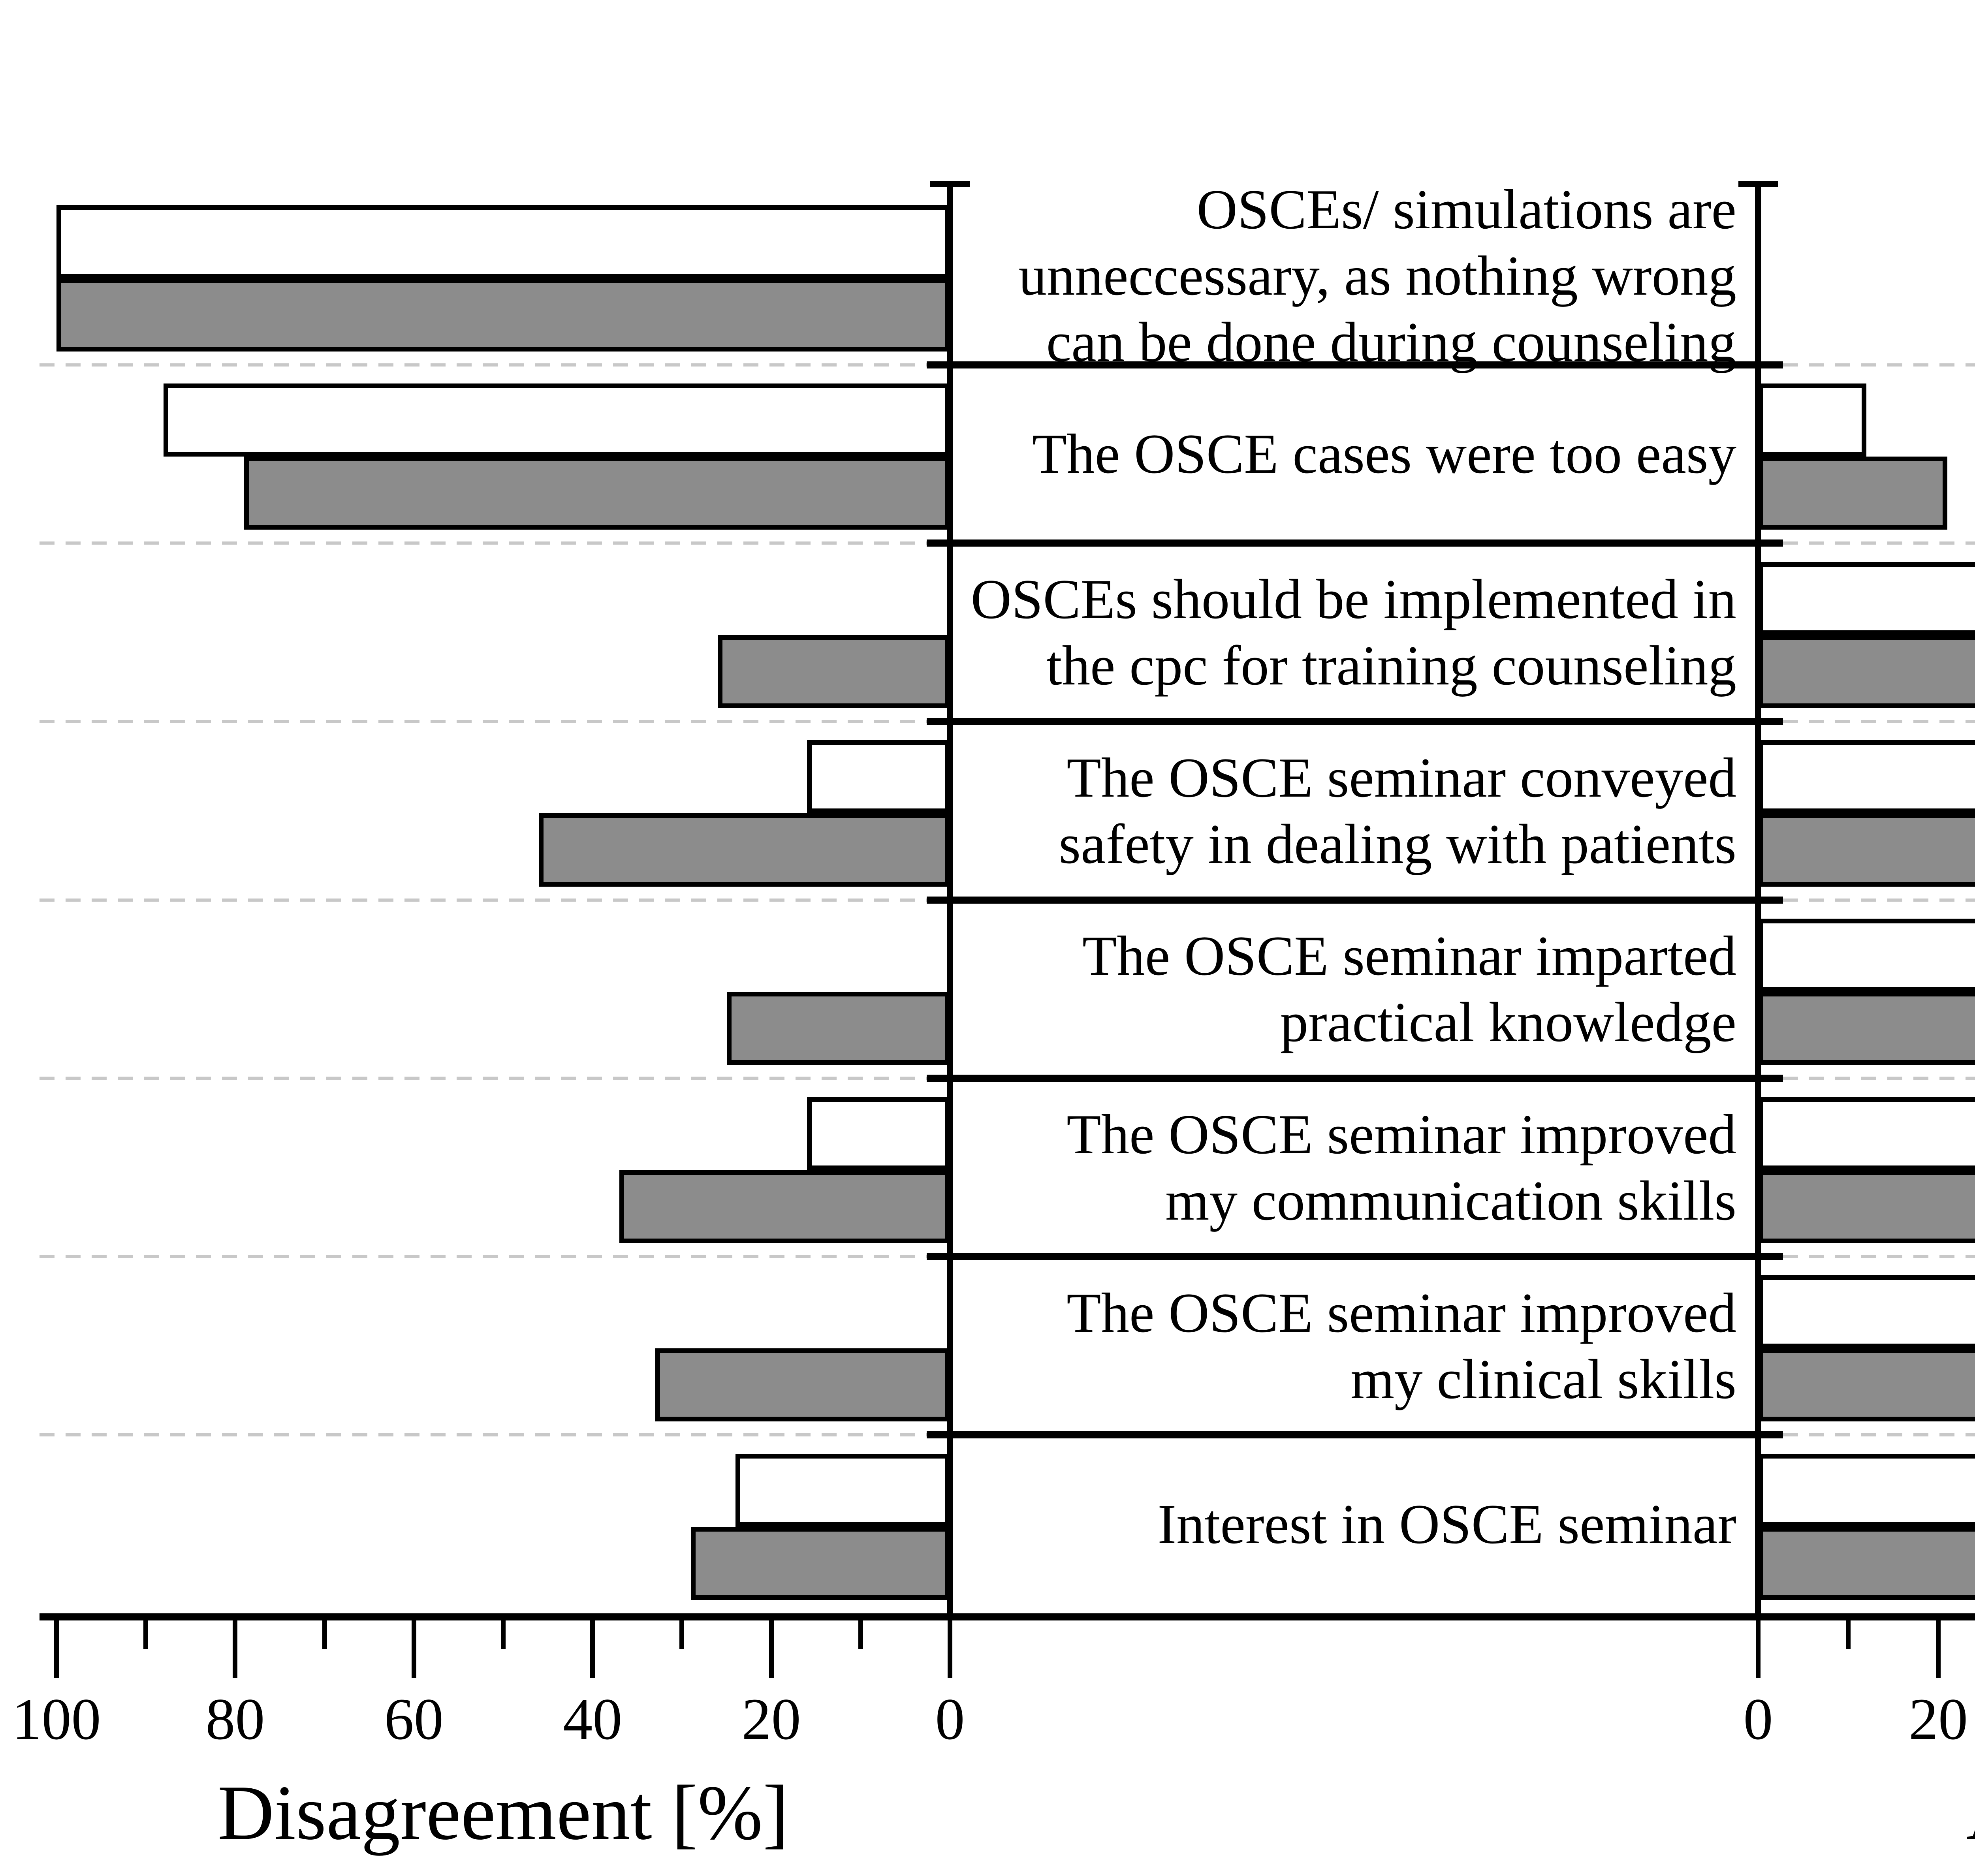 This screenshot has height=1876, width=1975. Describe the element at coordinates (1008, 1616) in the screenshot. I see `x-axis-line` at that location.